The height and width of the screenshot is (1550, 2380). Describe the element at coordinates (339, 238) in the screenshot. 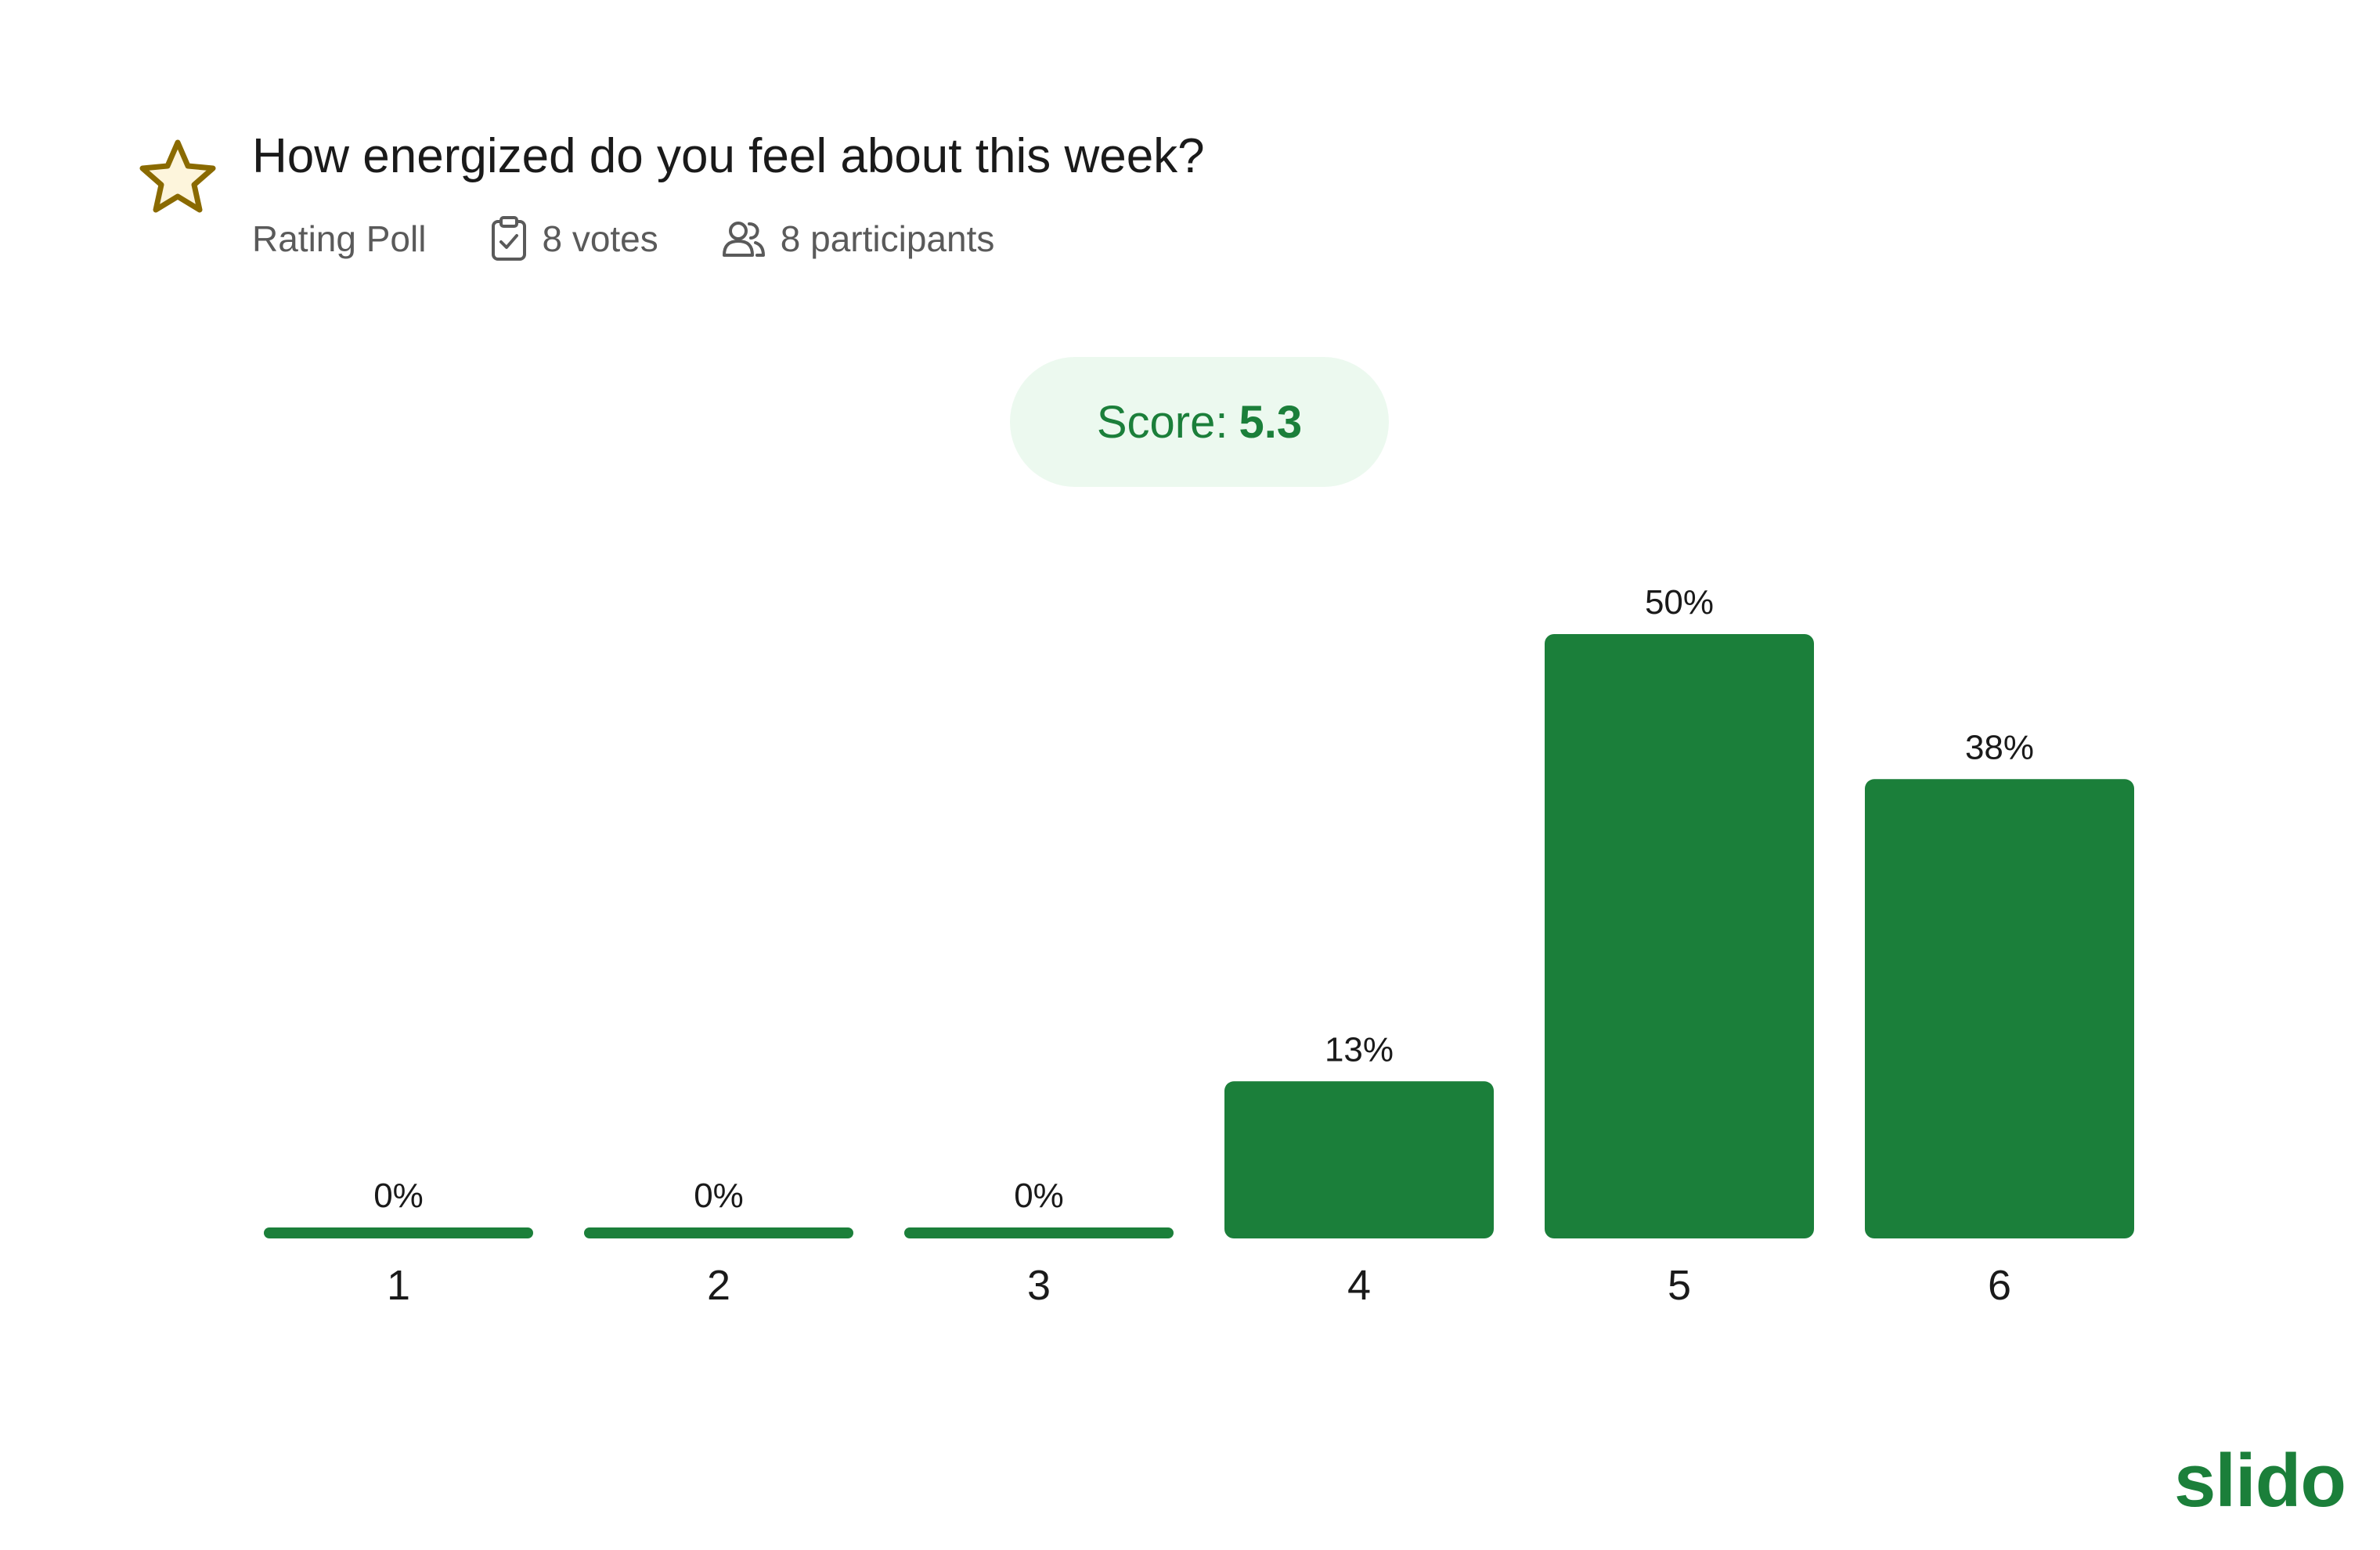

I see `poll-type: Rating Poll` at that location.